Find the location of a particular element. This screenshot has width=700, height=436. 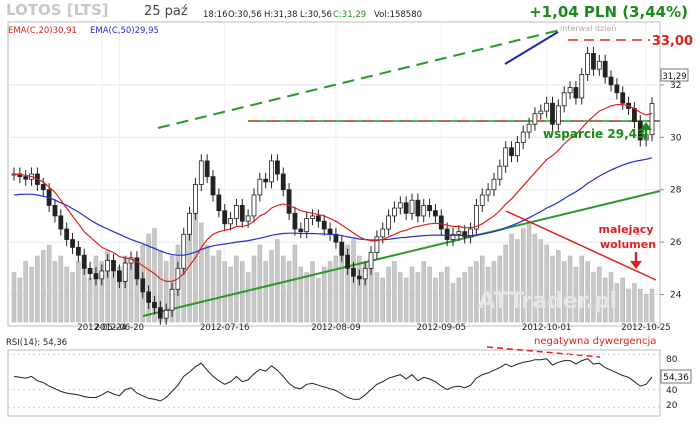

x-tick-label: 2012-08-09 is located at coordinates (335, 328).